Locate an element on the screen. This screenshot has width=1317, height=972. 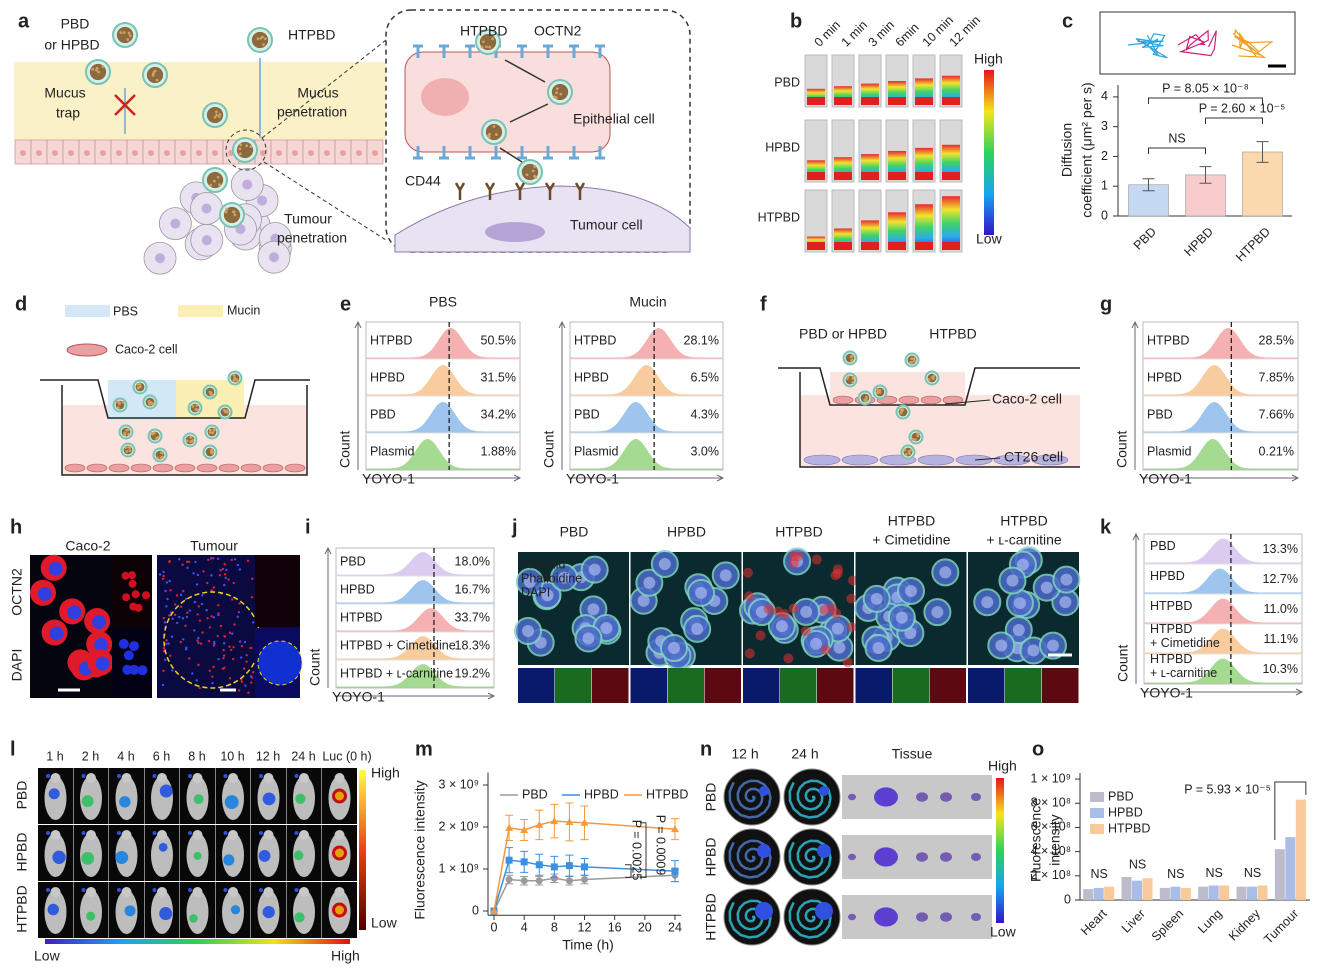
column-label: HTPBD is located at coordinates (1023, 521).